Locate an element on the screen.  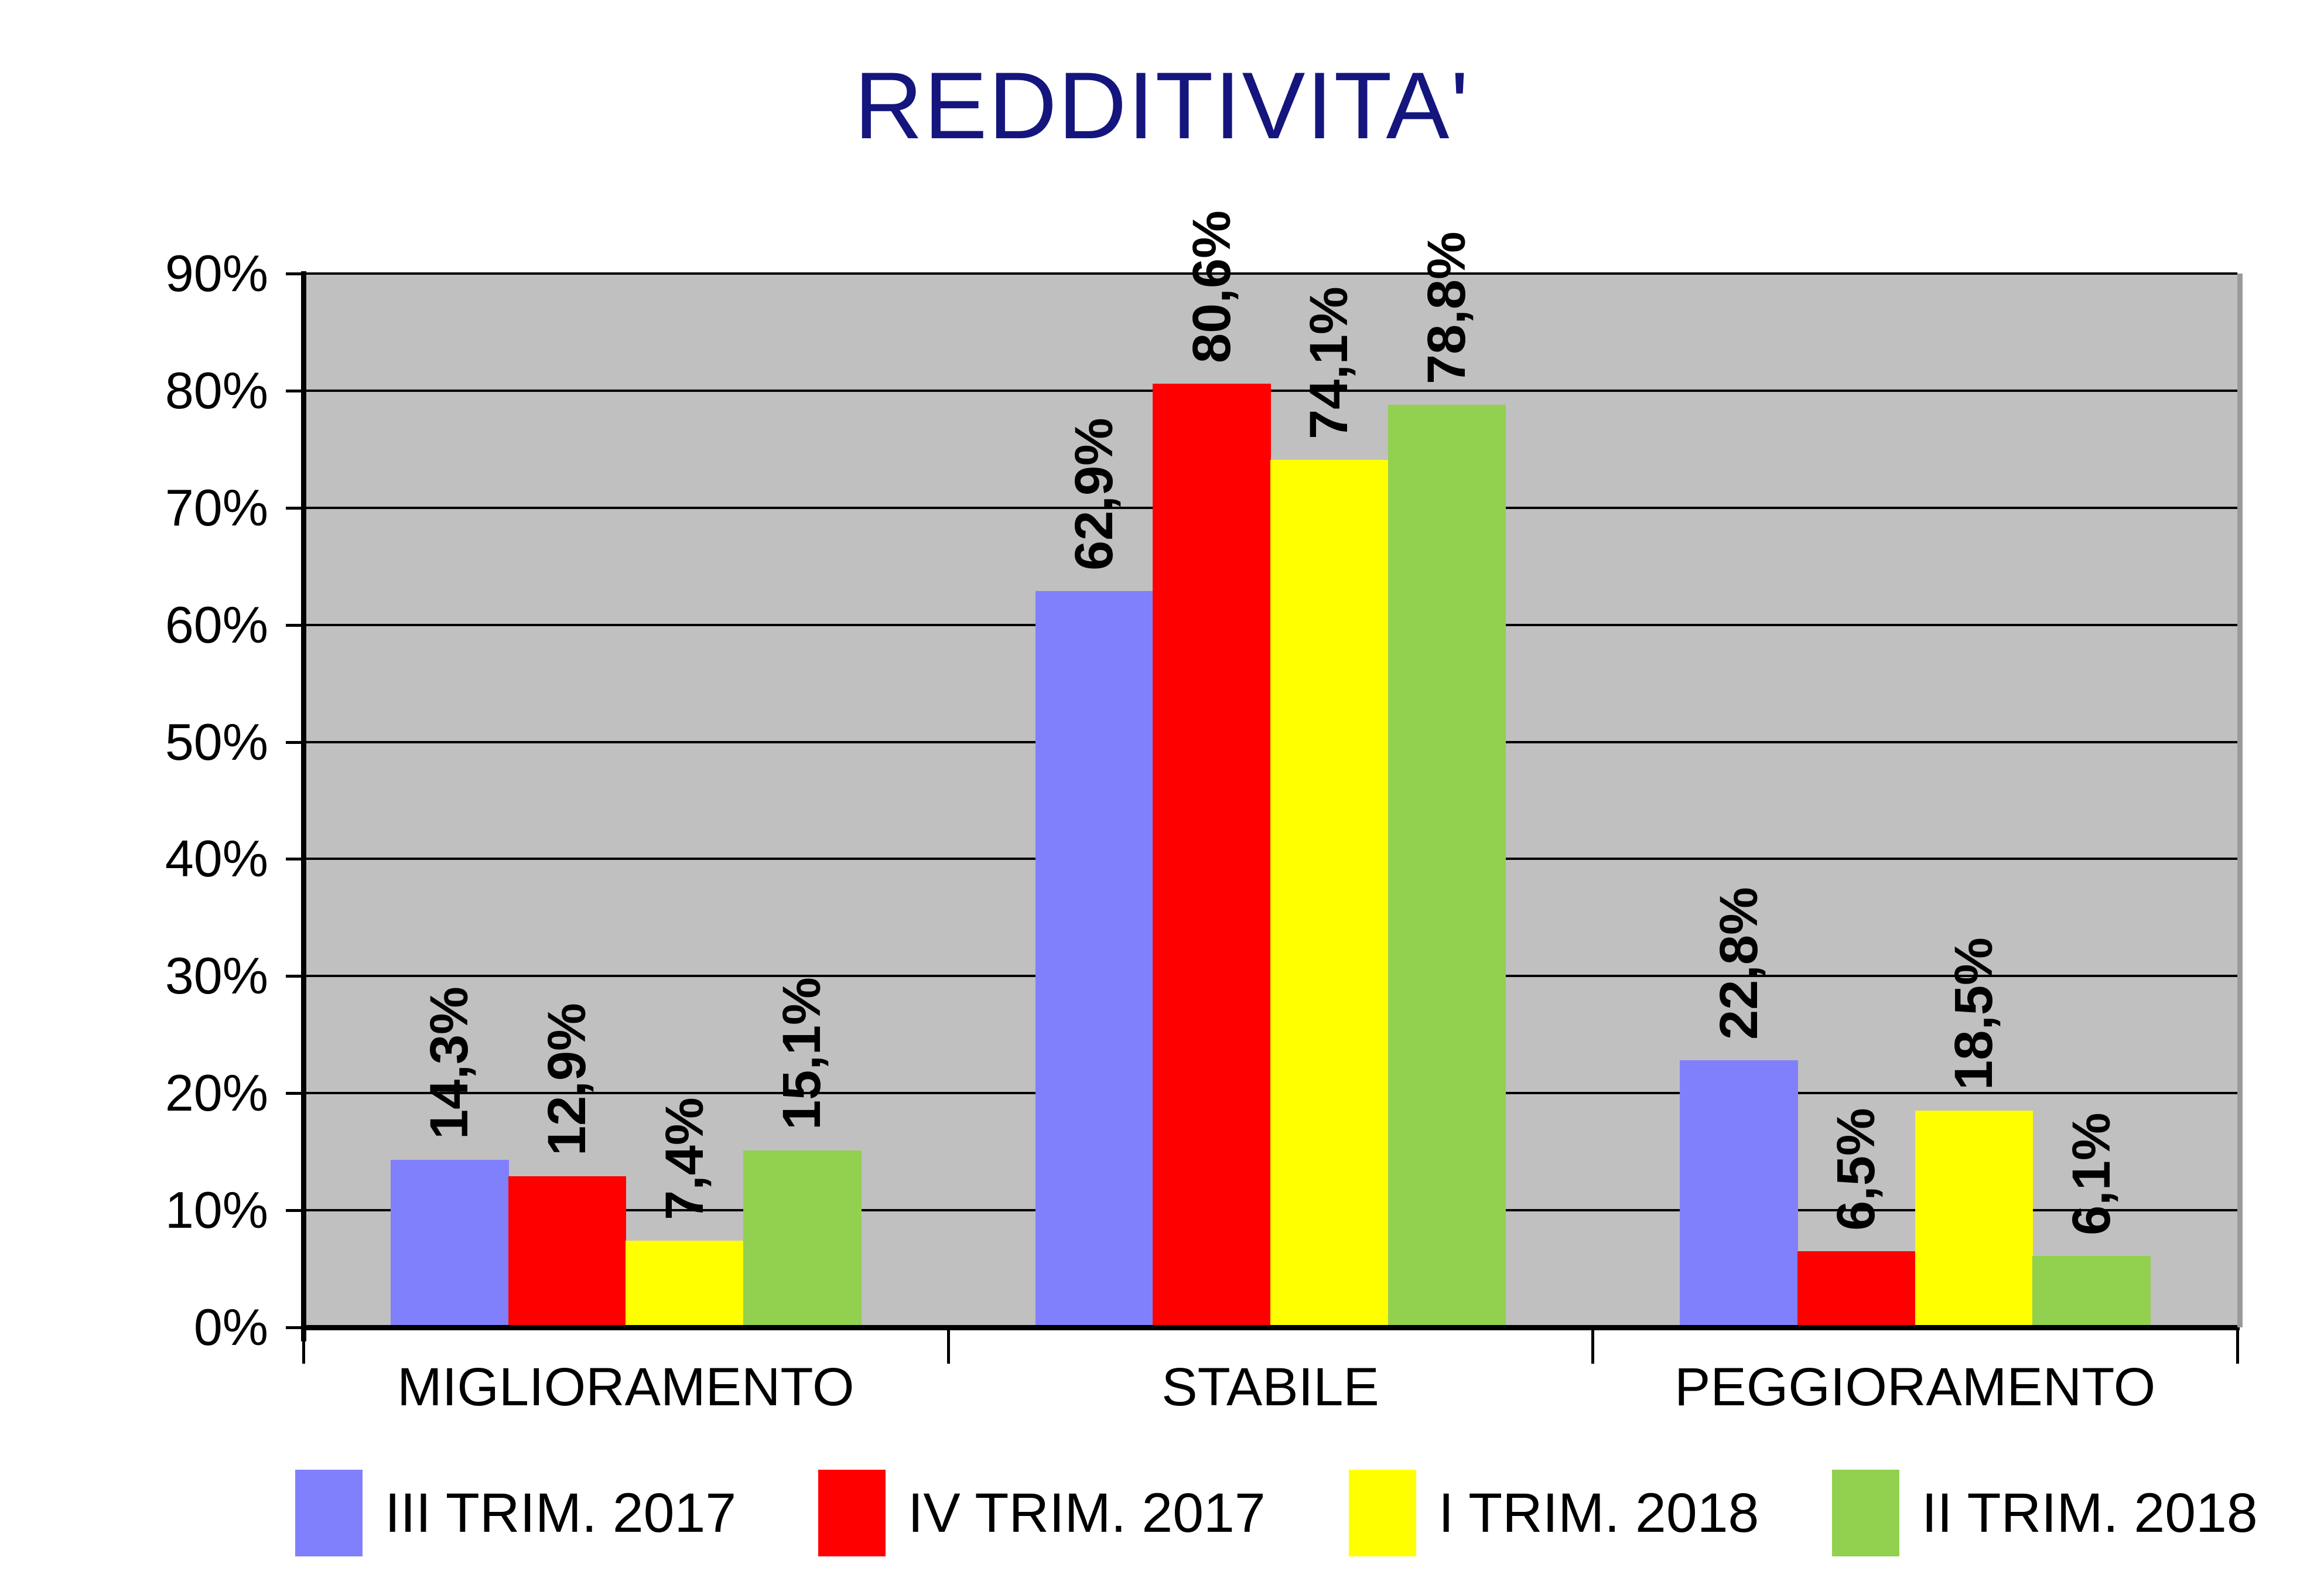
bar-value-label: 6,1% is located at coordinates (2091, 1174).